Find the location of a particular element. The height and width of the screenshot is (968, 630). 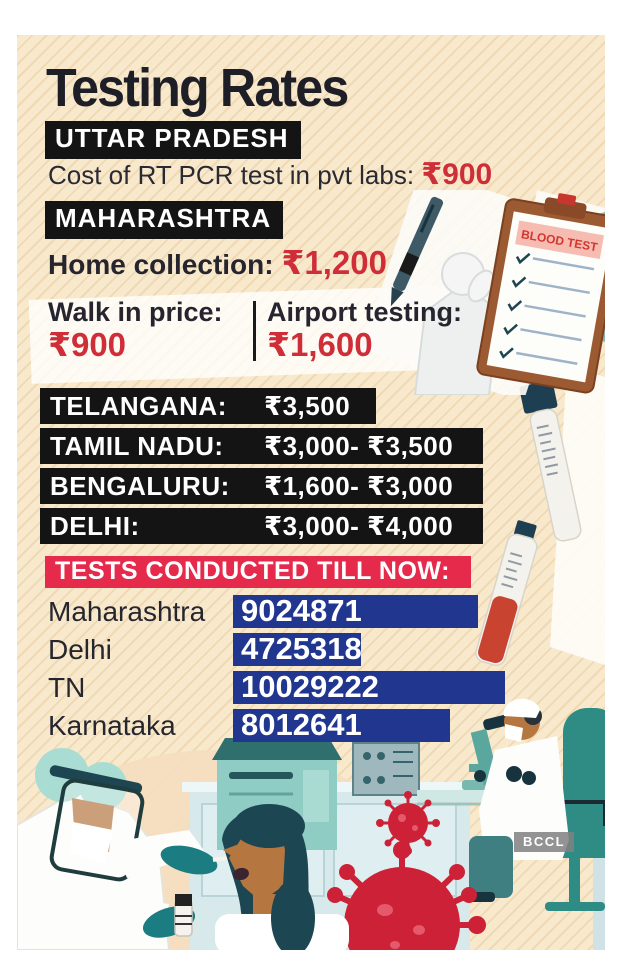

test-tube-icon is located at coordinates (550, 461).